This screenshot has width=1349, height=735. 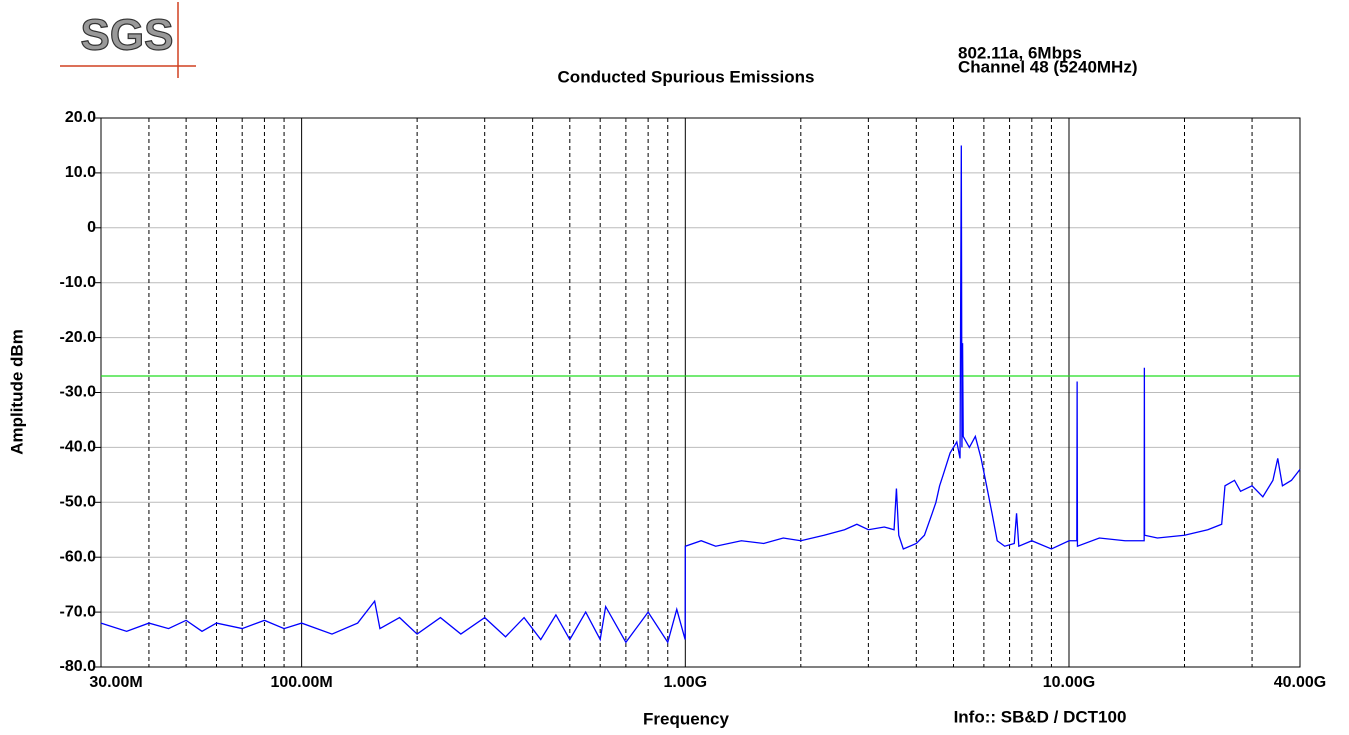 I want to click on subtitle: 802.11a, 6Mbps, so click(x=1020, y=52).